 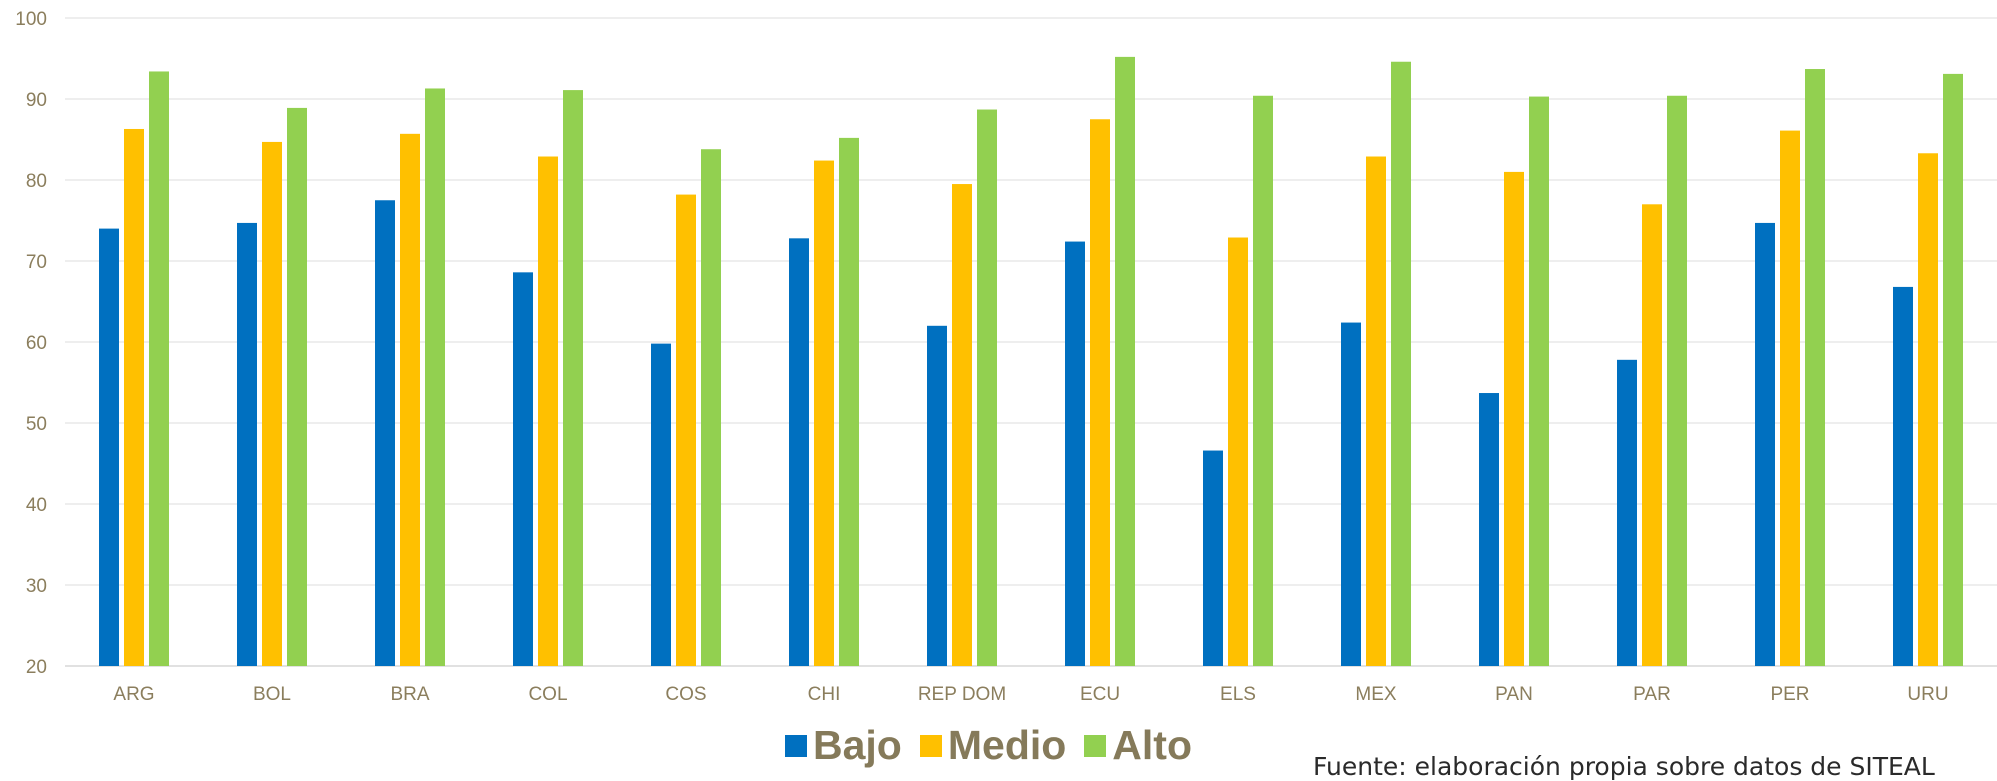 What do you see at coordinates (686, 430) in the screenshot?
I see `bar-medio-cos` at bounding box center [686, 430].